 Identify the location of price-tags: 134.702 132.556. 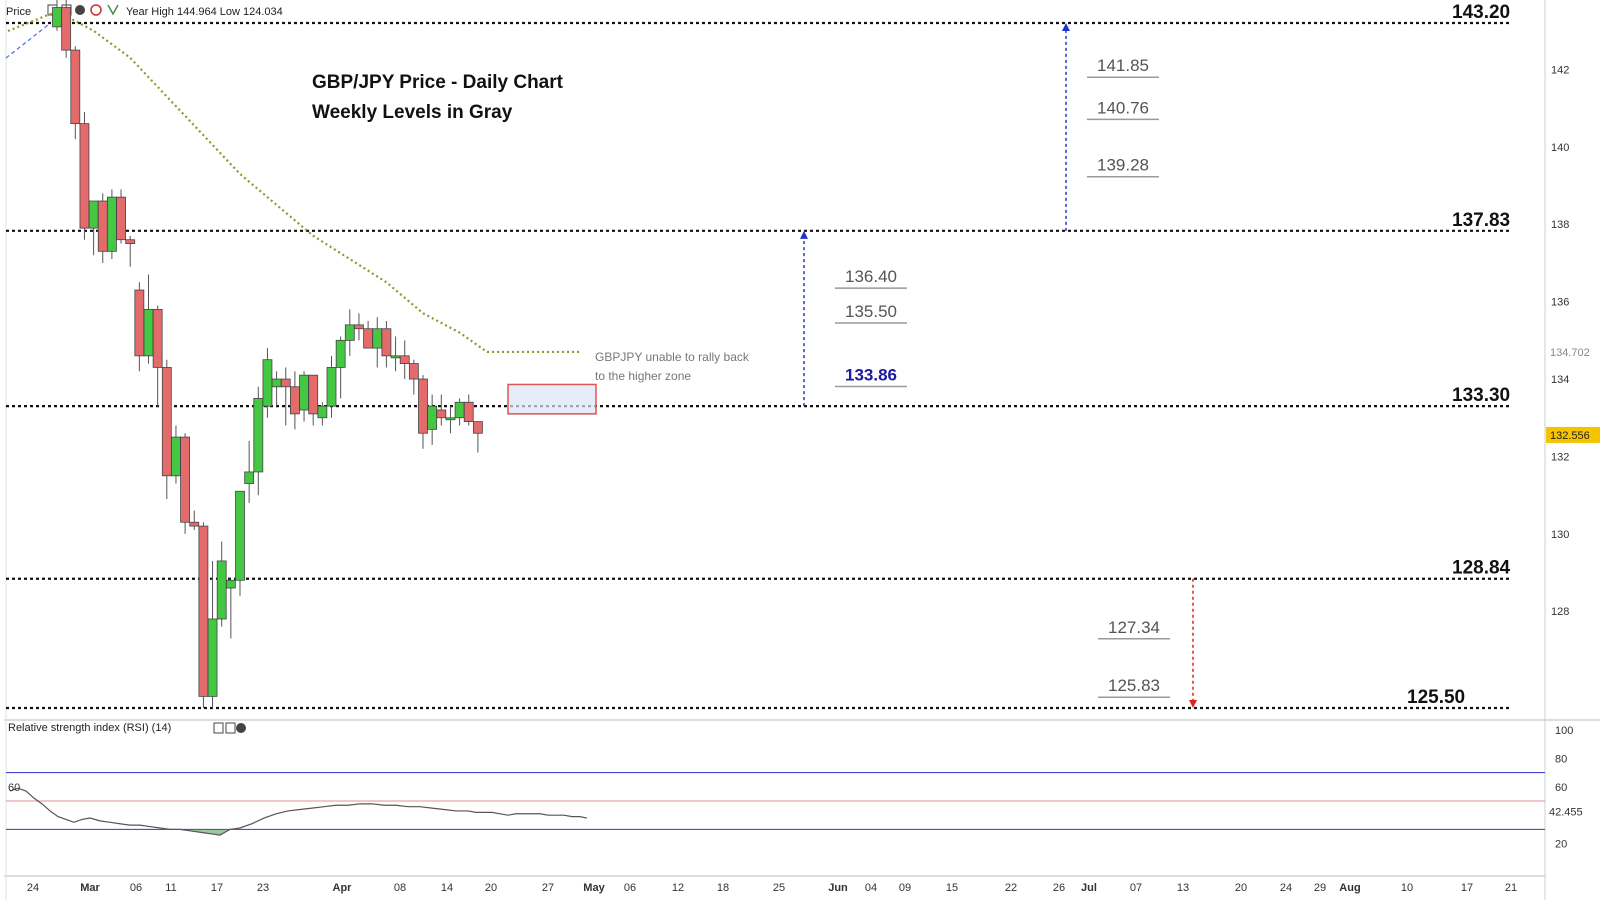
(1573, 395).